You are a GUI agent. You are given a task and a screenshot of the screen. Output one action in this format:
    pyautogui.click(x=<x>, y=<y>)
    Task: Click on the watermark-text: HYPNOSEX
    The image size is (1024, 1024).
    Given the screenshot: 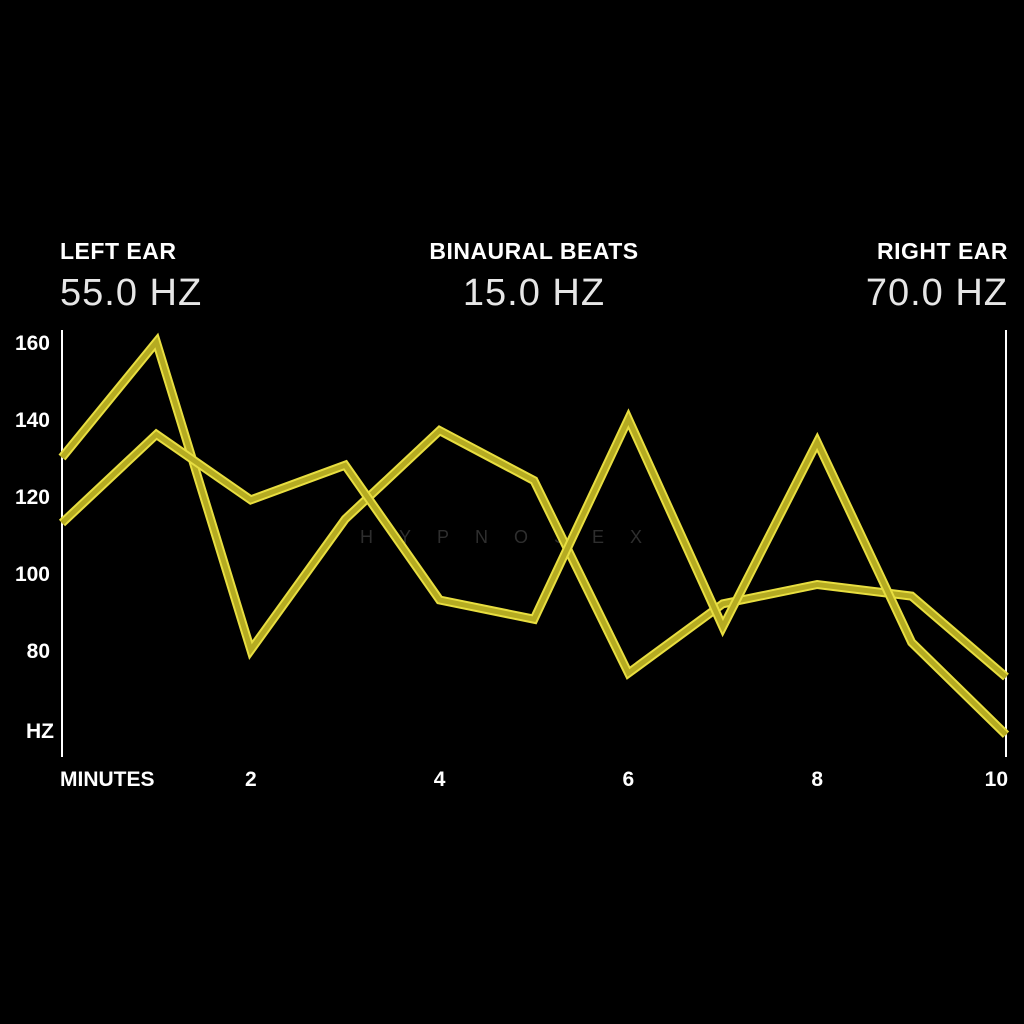 What is the action you would take?
    pyautogui.click(x=514, y=537)
    